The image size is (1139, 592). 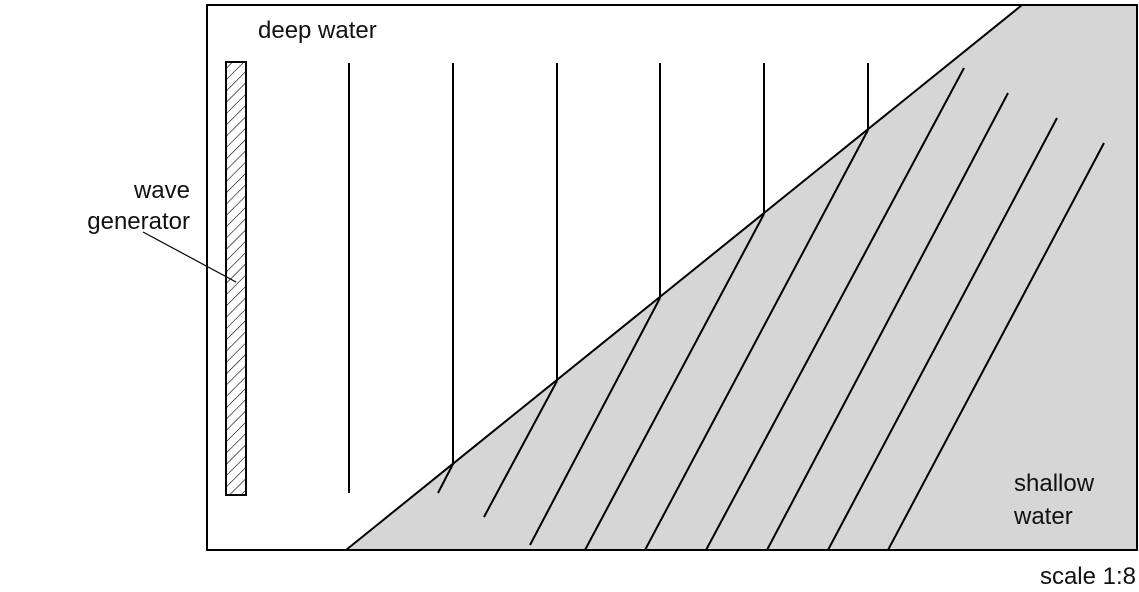 What do you see at coordinates (189, 257) in the screenshot?
I see `pointer` at bounding box center [189, 257].